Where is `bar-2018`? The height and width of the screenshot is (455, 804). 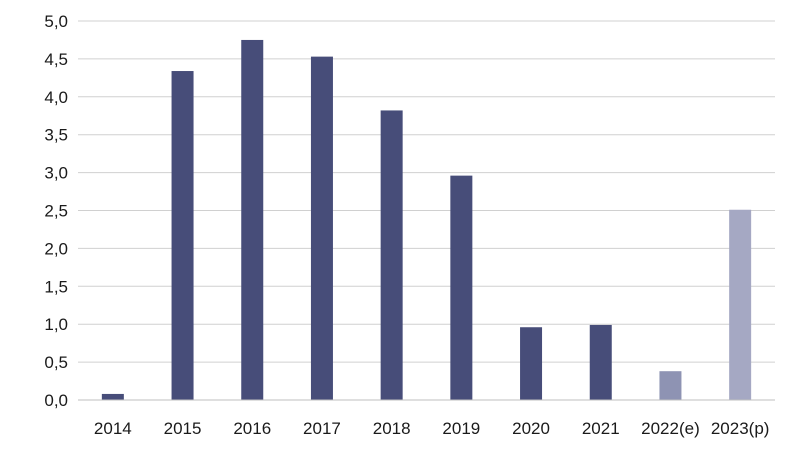 bar-2018 is located at coordinates (391, 255).